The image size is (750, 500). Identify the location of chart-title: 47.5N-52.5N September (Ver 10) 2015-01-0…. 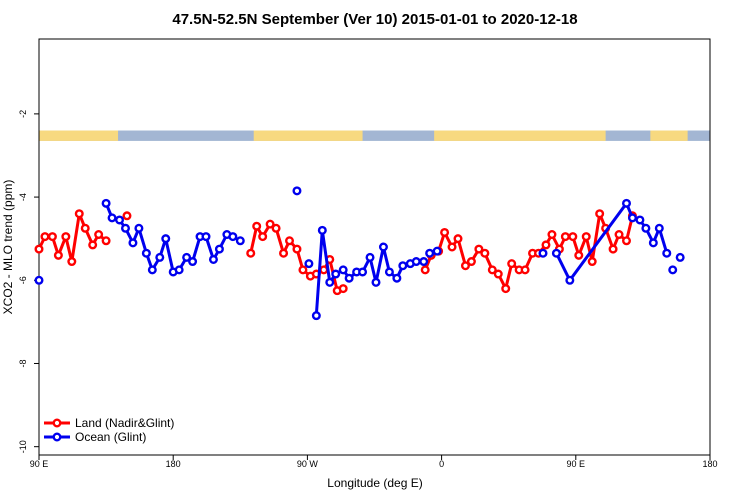
(374, 19).